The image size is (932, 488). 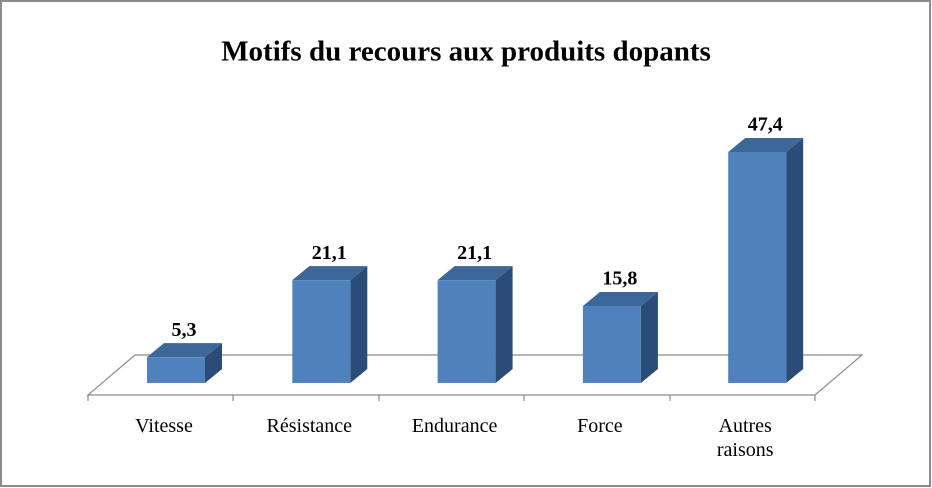 I want to click on x-tick-label: Autres raisons, so click(x=745, y=438).